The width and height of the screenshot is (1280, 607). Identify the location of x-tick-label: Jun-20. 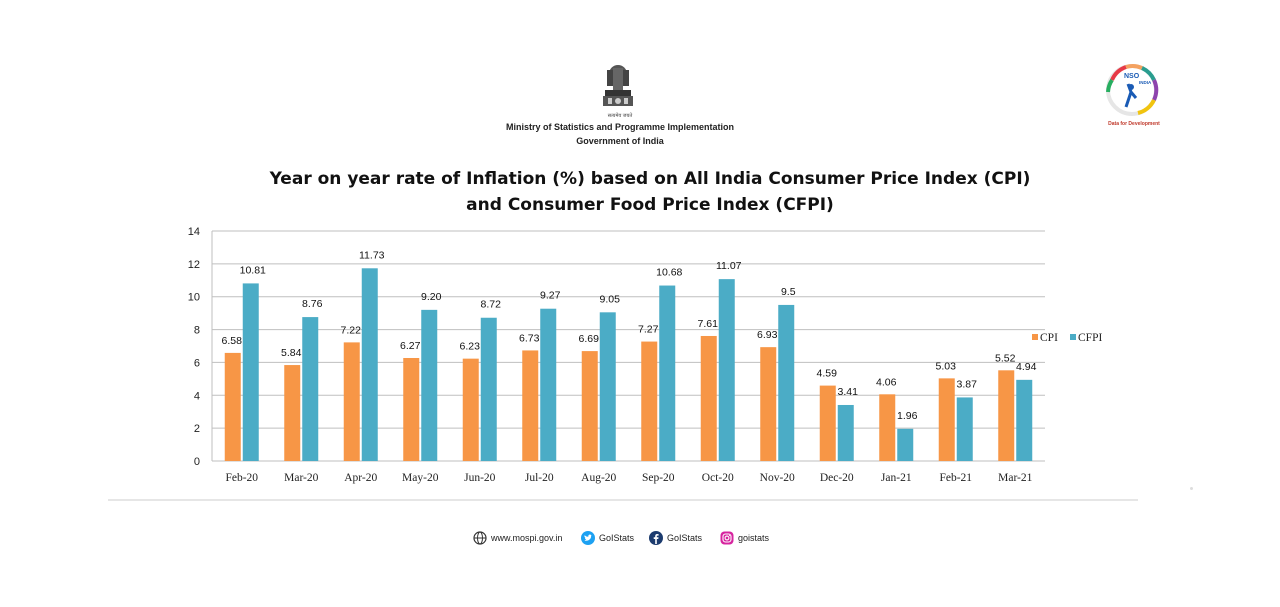
(480, 478).